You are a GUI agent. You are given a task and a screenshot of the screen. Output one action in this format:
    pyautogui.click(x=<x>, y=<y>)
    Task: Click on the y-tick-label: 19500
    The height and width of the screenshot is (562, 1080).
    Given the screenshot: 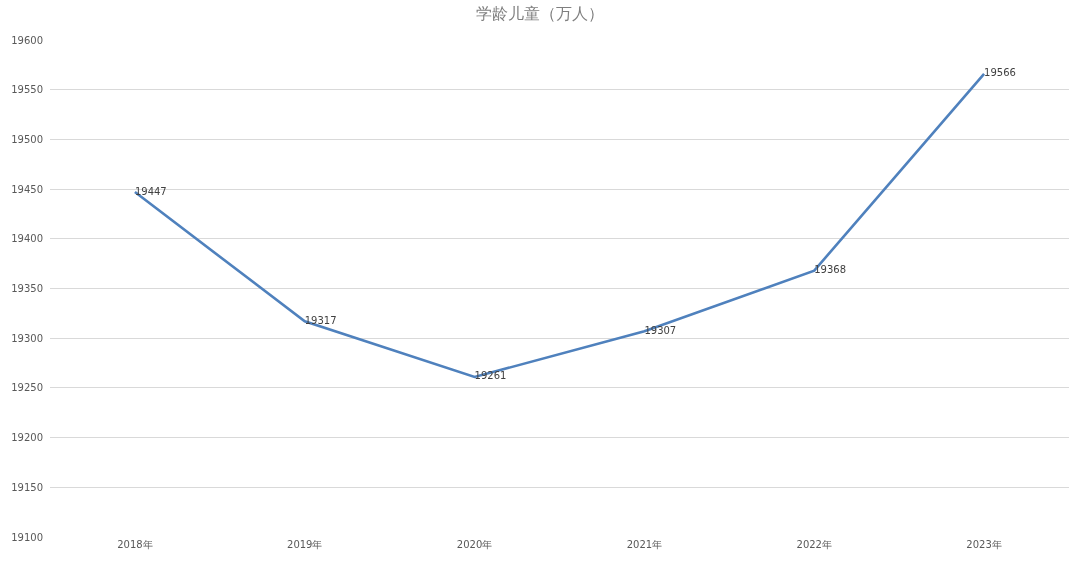 What is the action you would take?
    pyautogui.click(x=27, y=139)
    